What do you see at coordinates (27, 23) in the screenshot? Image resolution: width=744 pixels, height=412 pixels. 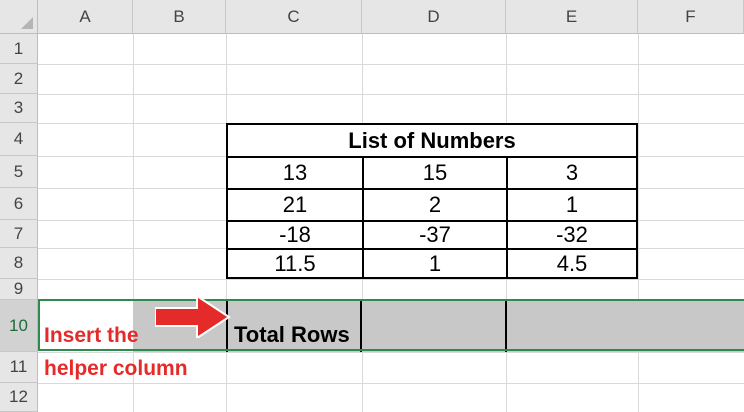 I see `select-all-icon` at bounding box center [27, 23].